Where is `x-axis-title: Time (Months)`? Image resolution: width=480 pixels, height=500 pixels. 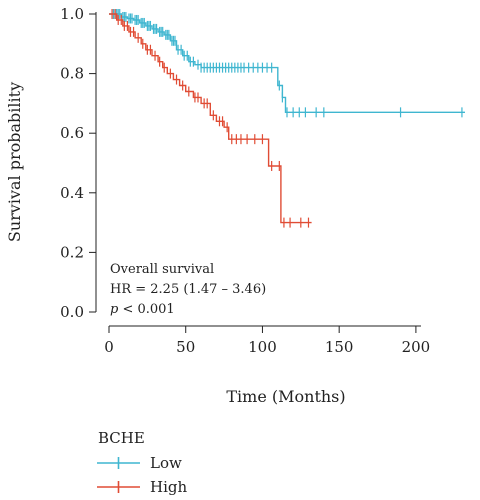
x-axis-title: Time (Months) is located at coordinates (285, 396).